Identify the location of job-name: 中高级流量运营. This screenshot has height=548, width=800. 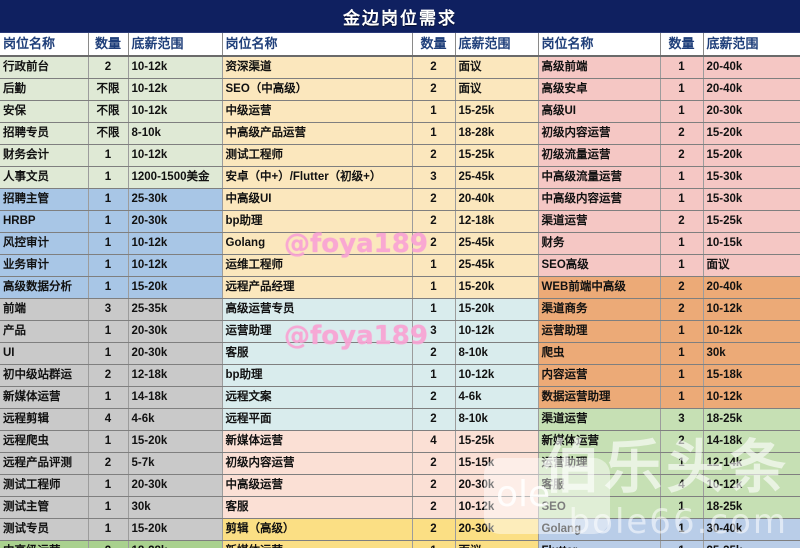
(599, 177).